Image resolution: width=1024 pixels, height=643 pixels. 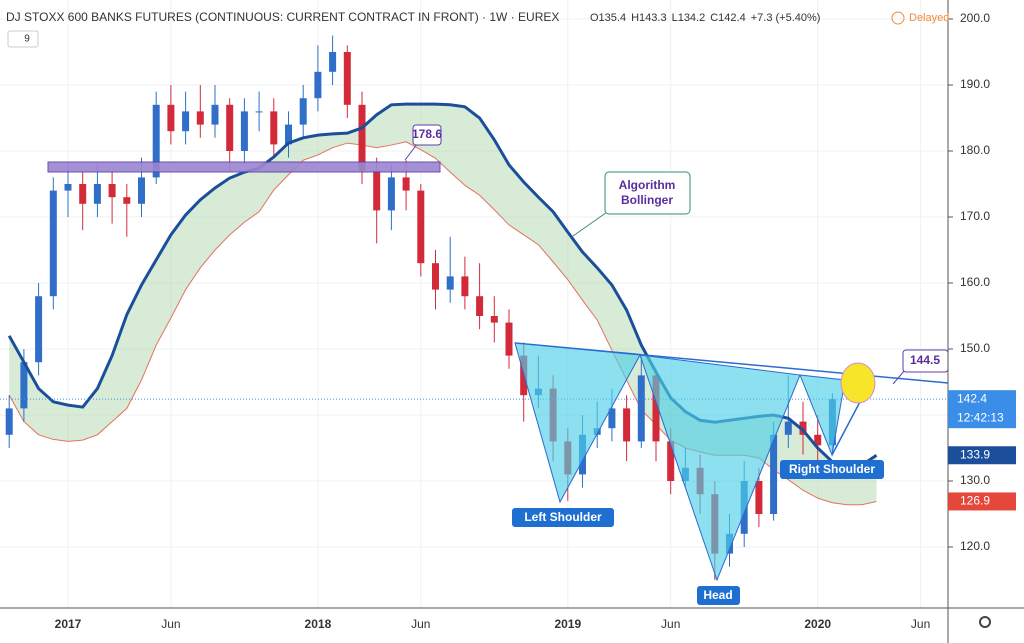 What do you see at coordinates (975, 501) in the screenshot?
I see `band-tag-label: 126.9` at bounding box center [975, 501].